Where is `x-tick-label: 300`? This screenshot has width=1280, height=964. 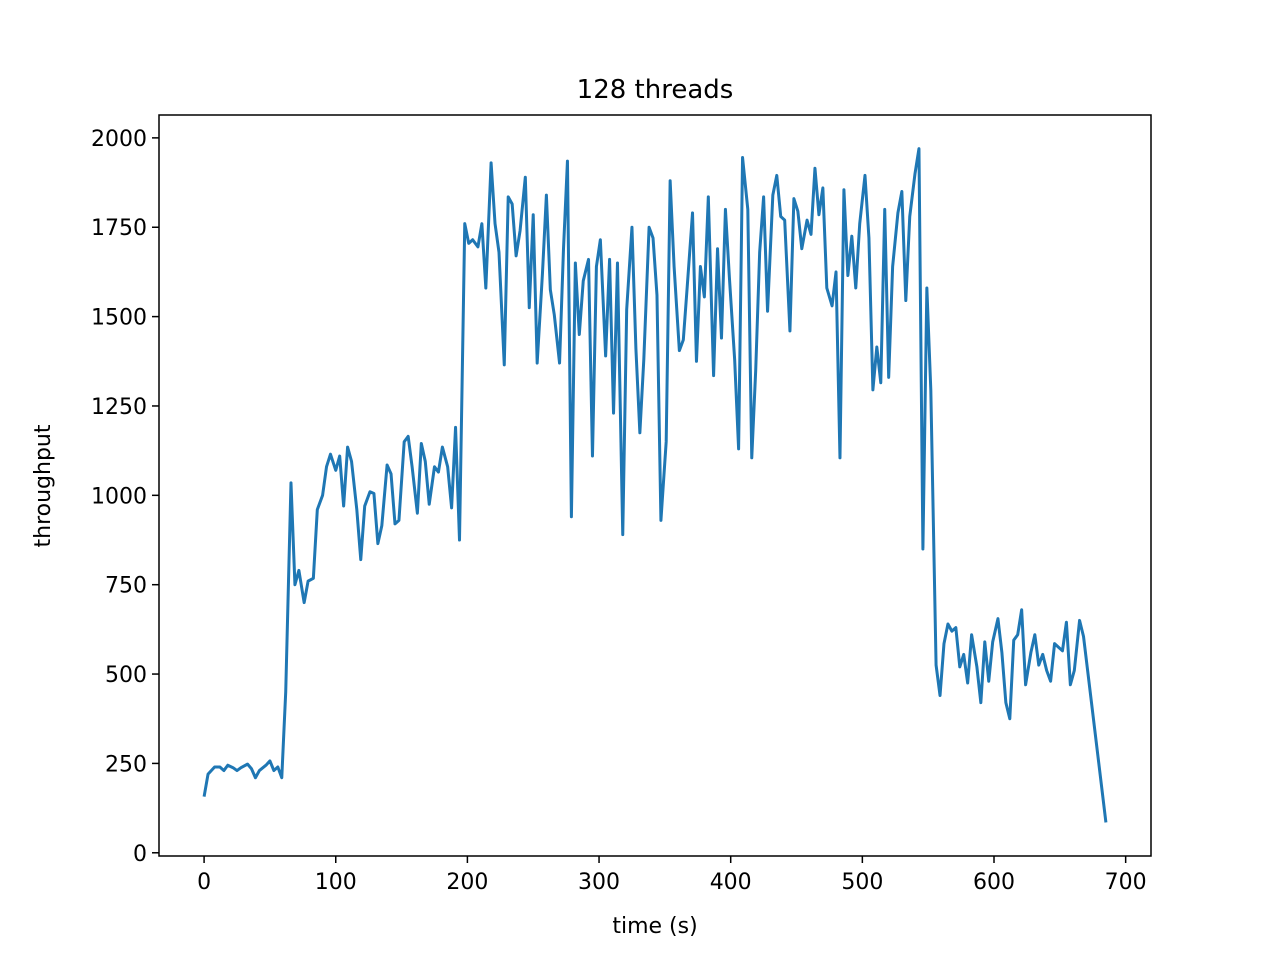 x-tick-label: 300 is located at coordinates (599, 882).